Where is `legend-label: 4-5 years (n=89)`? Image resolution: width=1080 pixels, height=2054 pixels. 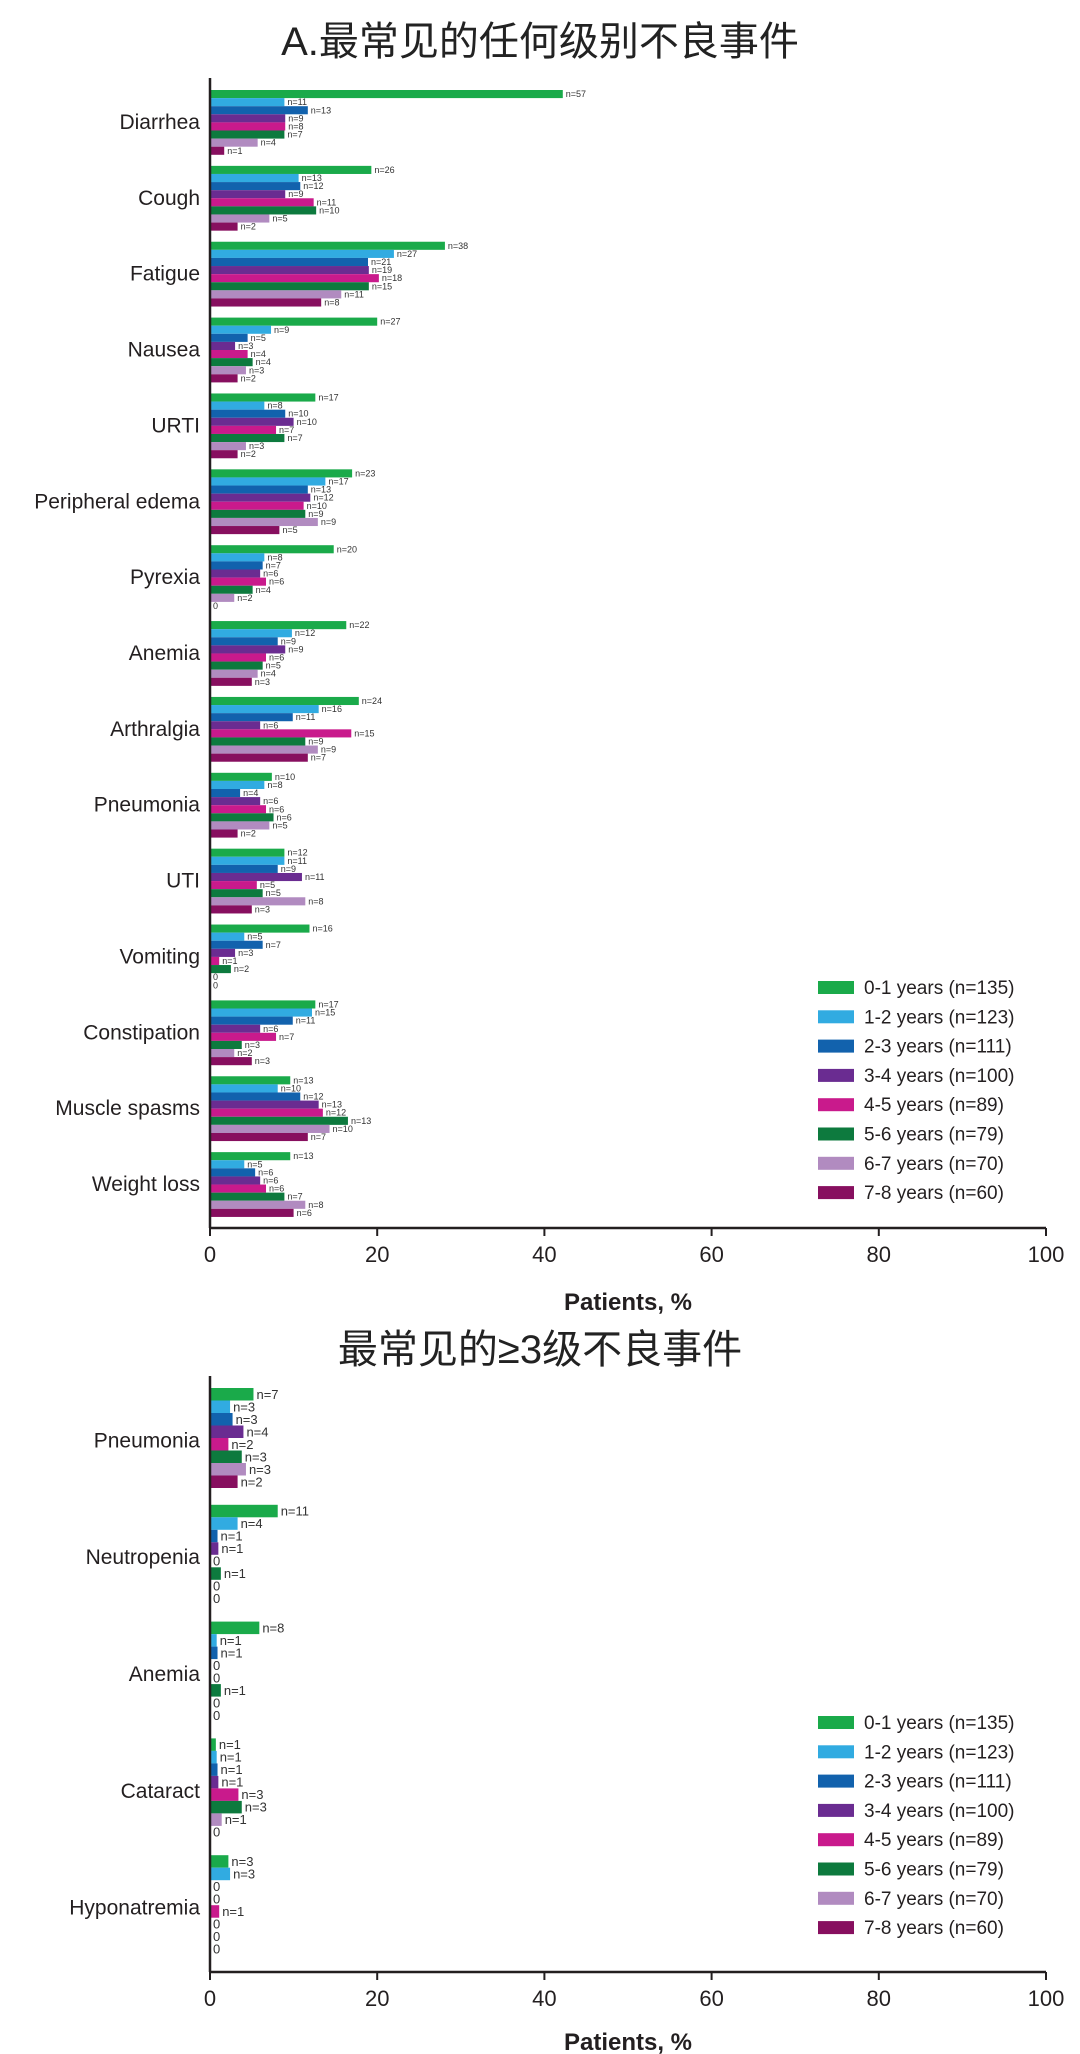 legend-label: 4-5 years (n=89) is located at coordinates (934, 1840).